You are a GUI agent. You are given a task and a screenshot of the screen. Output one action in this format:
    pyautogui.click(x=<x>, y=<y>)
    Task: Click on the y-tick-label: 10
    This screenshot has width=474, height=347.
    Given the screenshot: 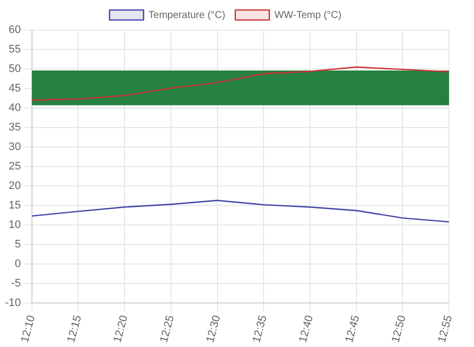 What is the action you would take?
    pyautogui.click(x=14, y=225)
    